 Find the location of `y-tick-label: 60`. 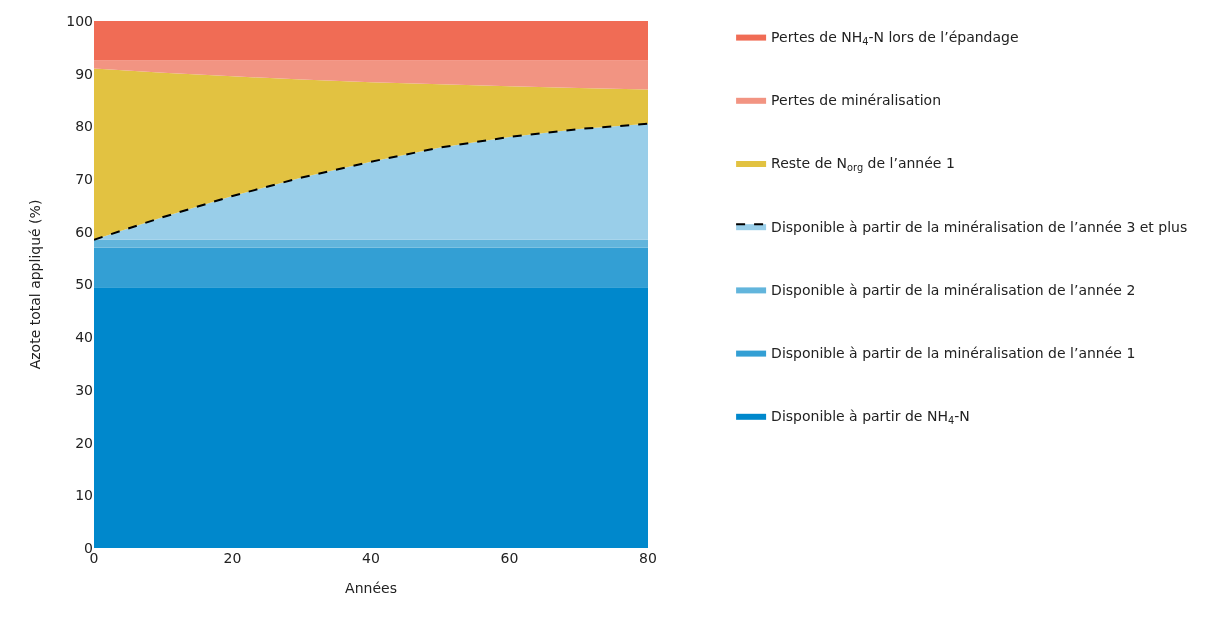

y-tick-label: 60 is located at coordinates (84, 231).